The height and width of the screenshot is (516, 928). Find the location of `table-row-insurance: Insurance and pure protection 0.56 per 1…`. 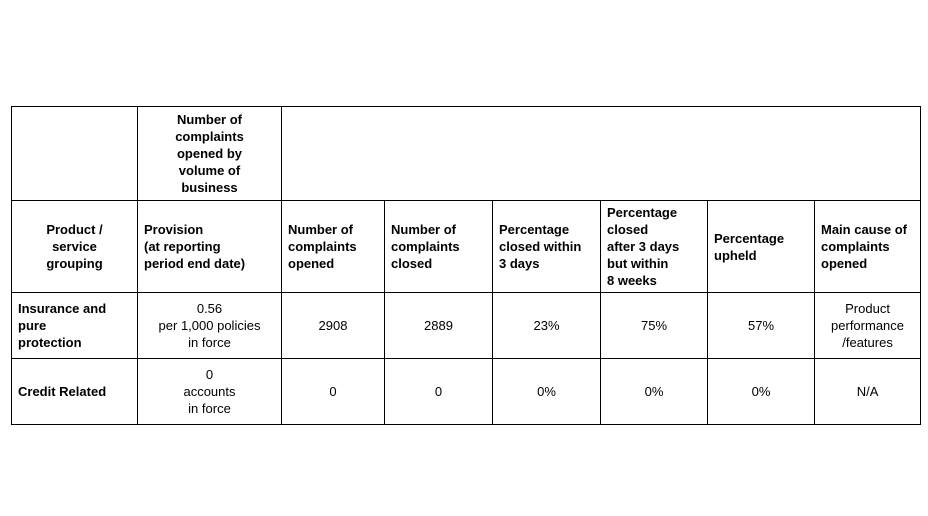

table-row-insurance: Insurance and pure protection 0.56 per 1… is located at coordinates (466, 325).